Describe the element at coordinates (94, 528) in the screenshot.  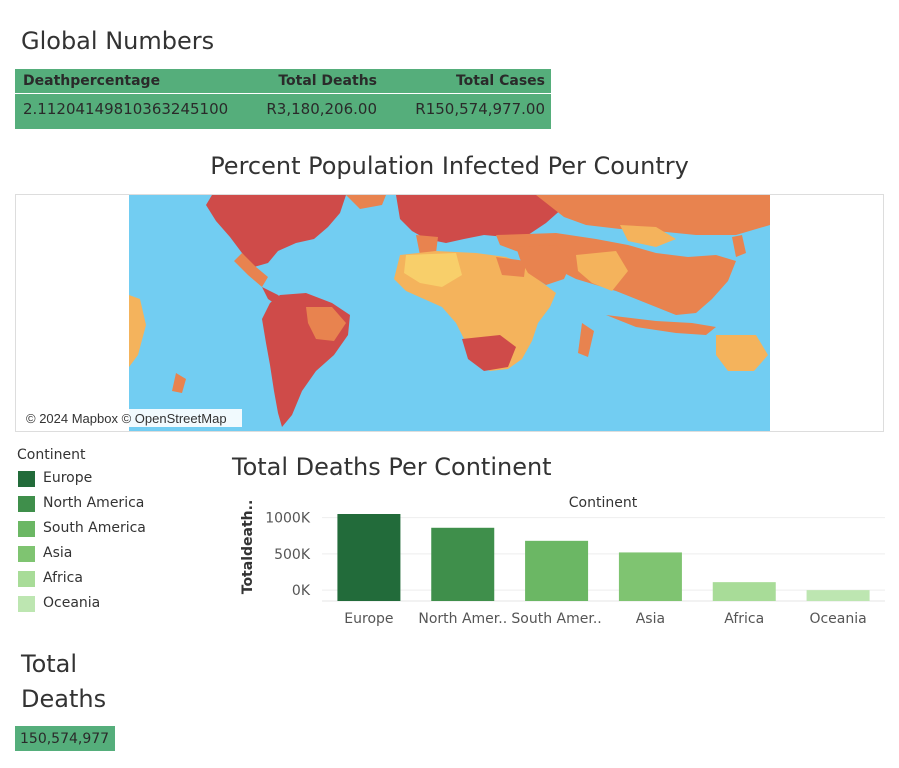
I see `legend-label: South America` at that location.